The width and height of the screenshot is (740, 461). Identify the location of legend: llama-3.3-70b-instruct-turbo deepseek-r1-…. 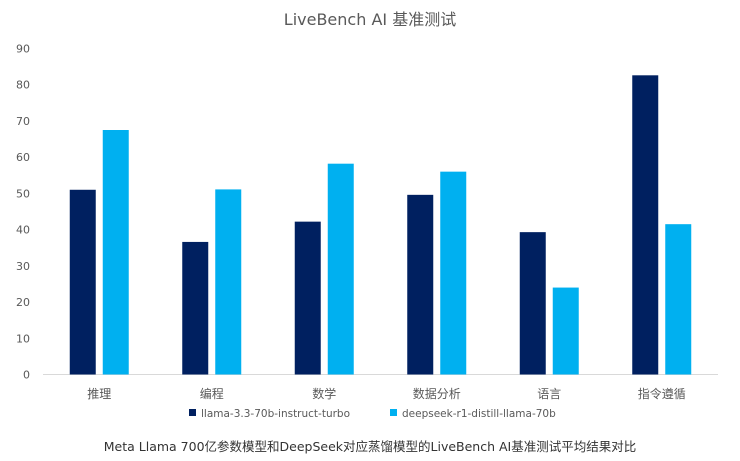
(372, 414).